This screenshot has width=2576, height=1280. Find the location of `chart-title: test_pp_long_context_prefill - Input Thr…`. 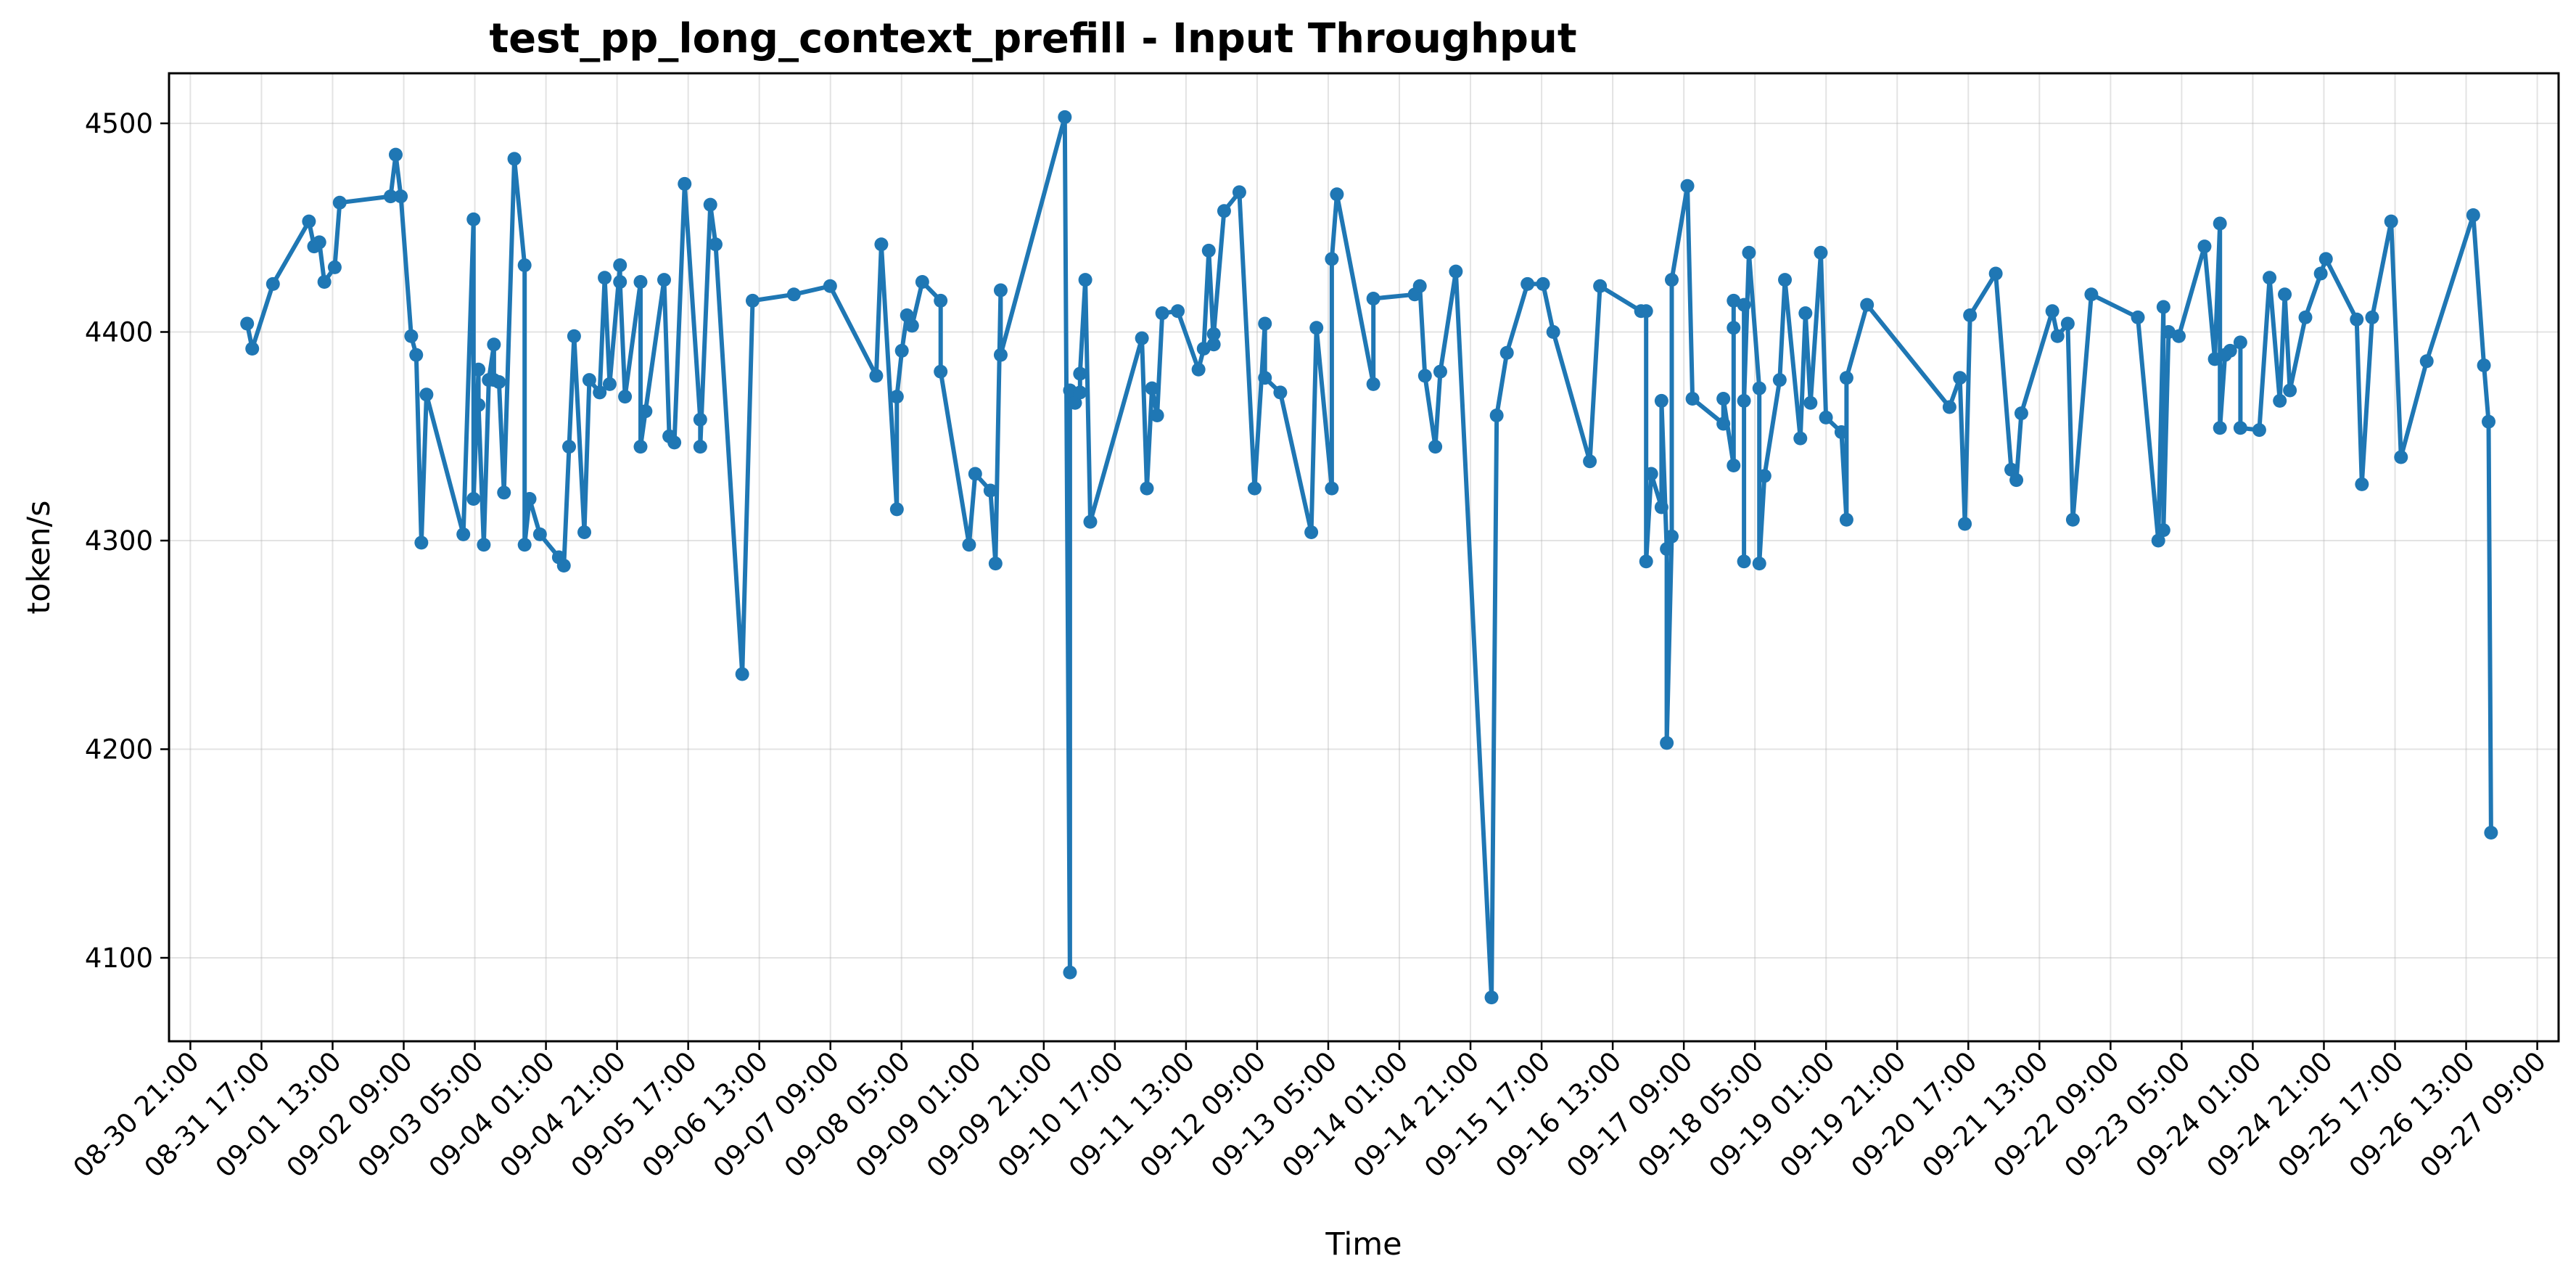

chart-title: test_pp_long_context_prefill - Input Thr… is located at coordinates (1032, 38).